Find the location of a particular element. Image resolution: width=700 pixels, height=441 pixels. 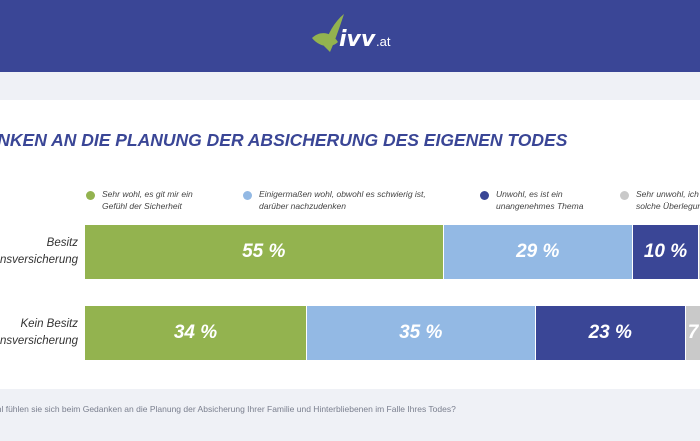

bar-value-label: 10 % is located at coordinates (665, 251).